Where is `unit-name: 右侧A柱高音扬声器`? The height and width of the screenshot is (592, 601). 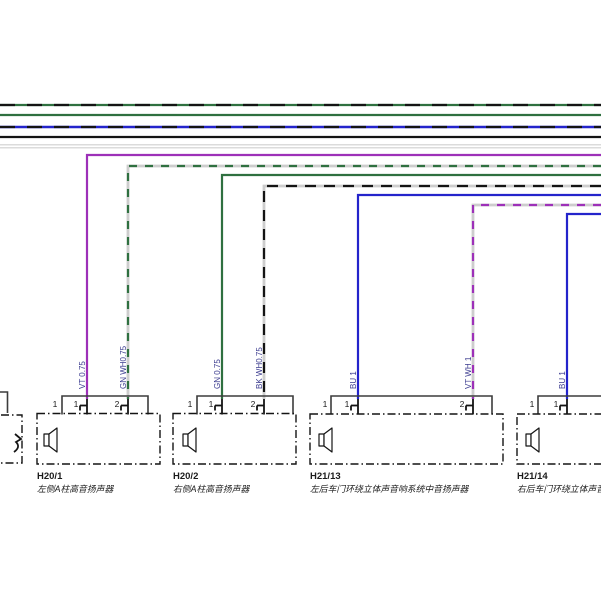
unit-name: 右侧A柱高音扬声器 is located at coordinates (211, 489).